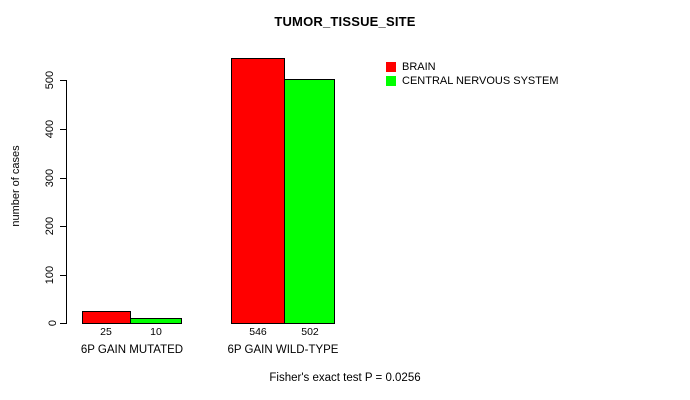 Image resolution: width=690 pixels, height=400 pixels. I want to click on bar-value-wildtype-cns: 502, so click(310, 332).